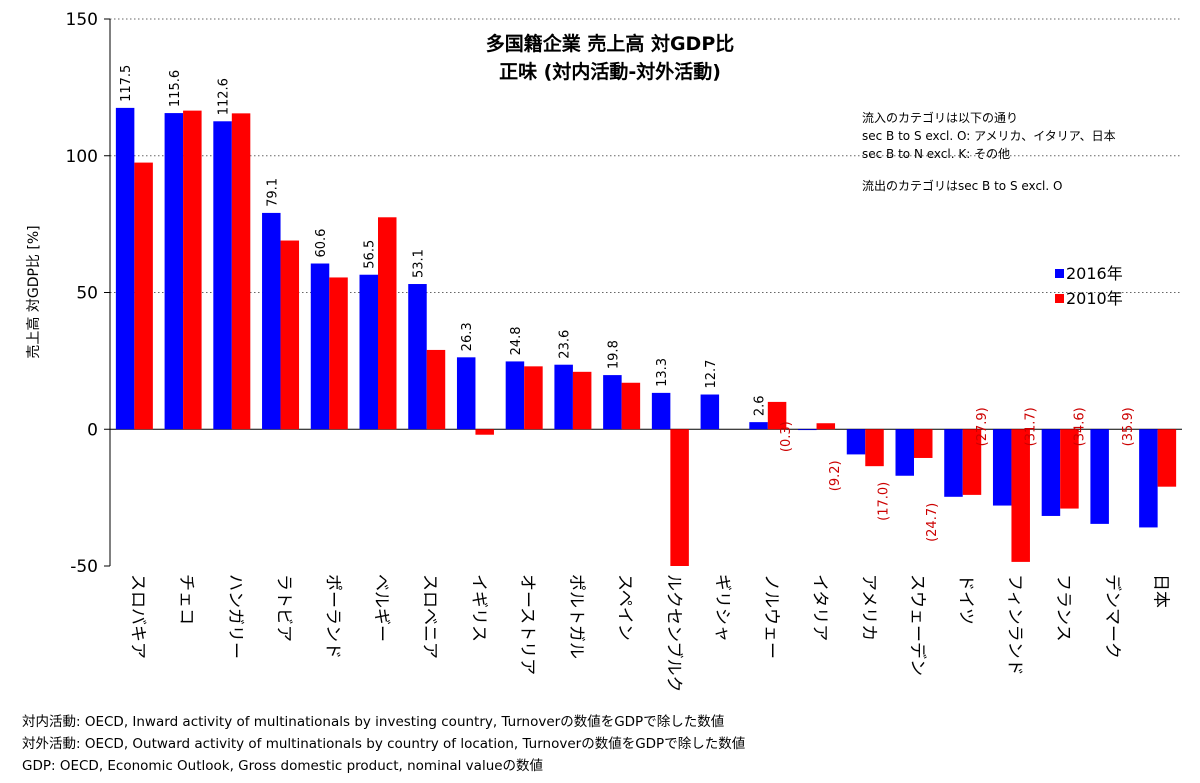 Image resolution: width=1200 pixels, height=783 pixels. What do you see at coordinates (565, 344) in the screenshot?
I see `bar-value-label: 23.6` at bounding box center [565, 344].